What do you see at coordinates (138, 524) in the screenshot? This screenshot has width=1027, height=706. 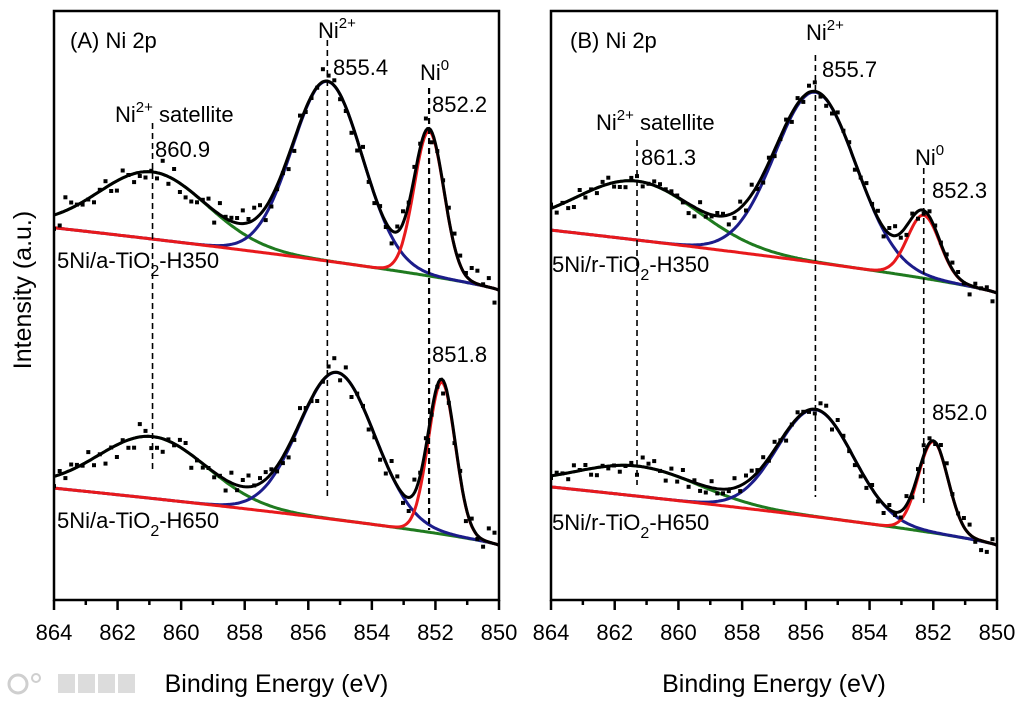 I see `sample-label: 5Ni/a-TiO2-H650` at bounding box center [138, 524].